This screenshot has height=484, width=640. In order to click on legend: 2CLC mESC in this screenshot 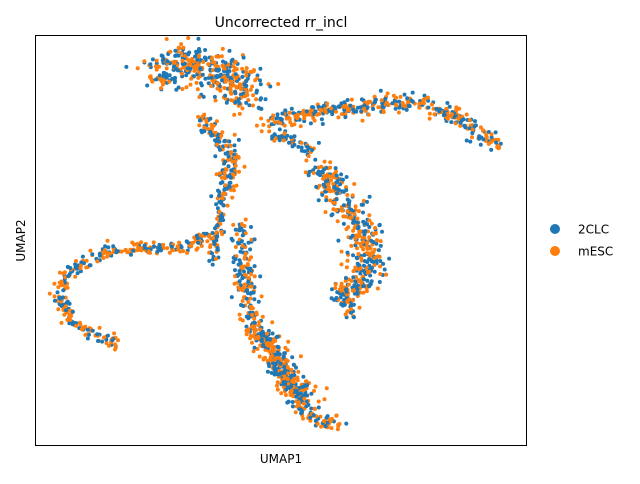, I will do `click(581, 241)`.